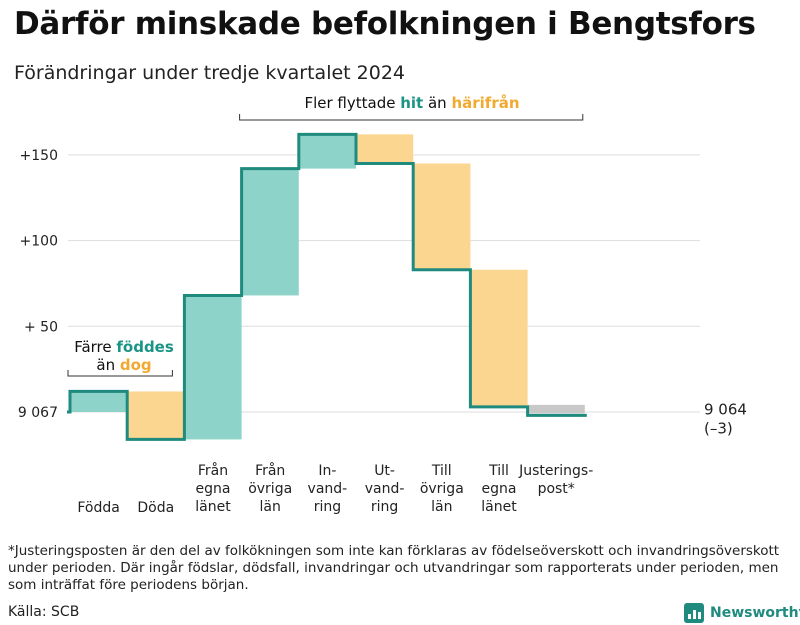  What do you see at coordinates (210, 73) in the screenshot?
I see `chart-subtitle: Förändringar under tredje kvartalet 2024` at bounding box center [210, 73].